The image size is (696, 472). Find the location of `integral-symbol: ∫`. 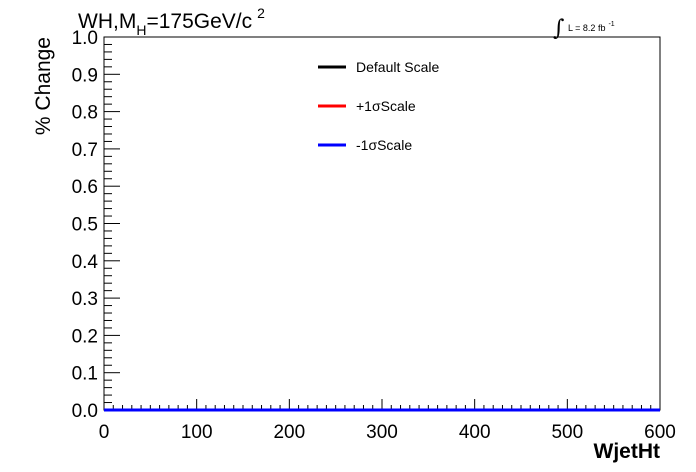

integral-symbol: ∫ is located at coordinates (559, 28).